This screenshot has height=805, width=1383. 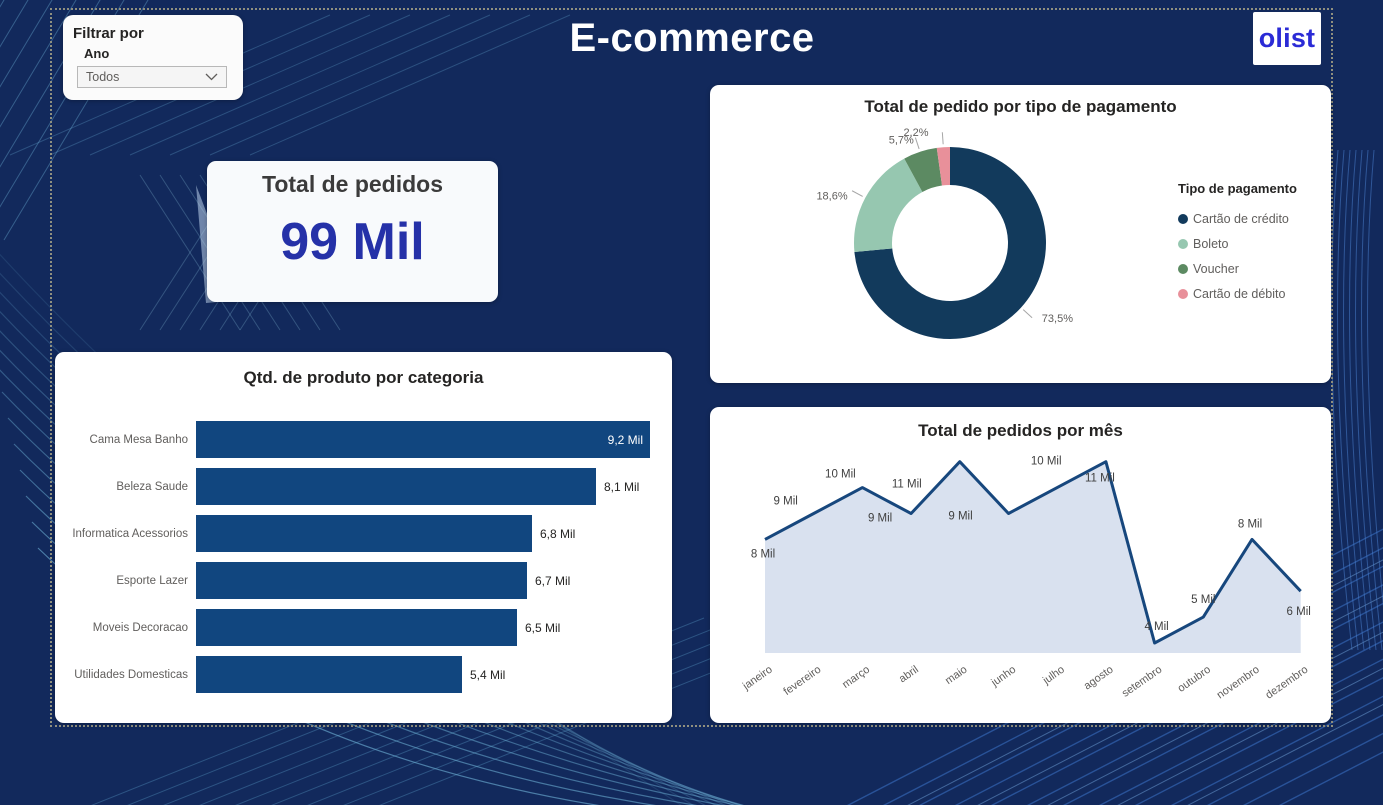 I want to click on bar-category-label: Cama Mesa Banho, so click(x=138, y=439).